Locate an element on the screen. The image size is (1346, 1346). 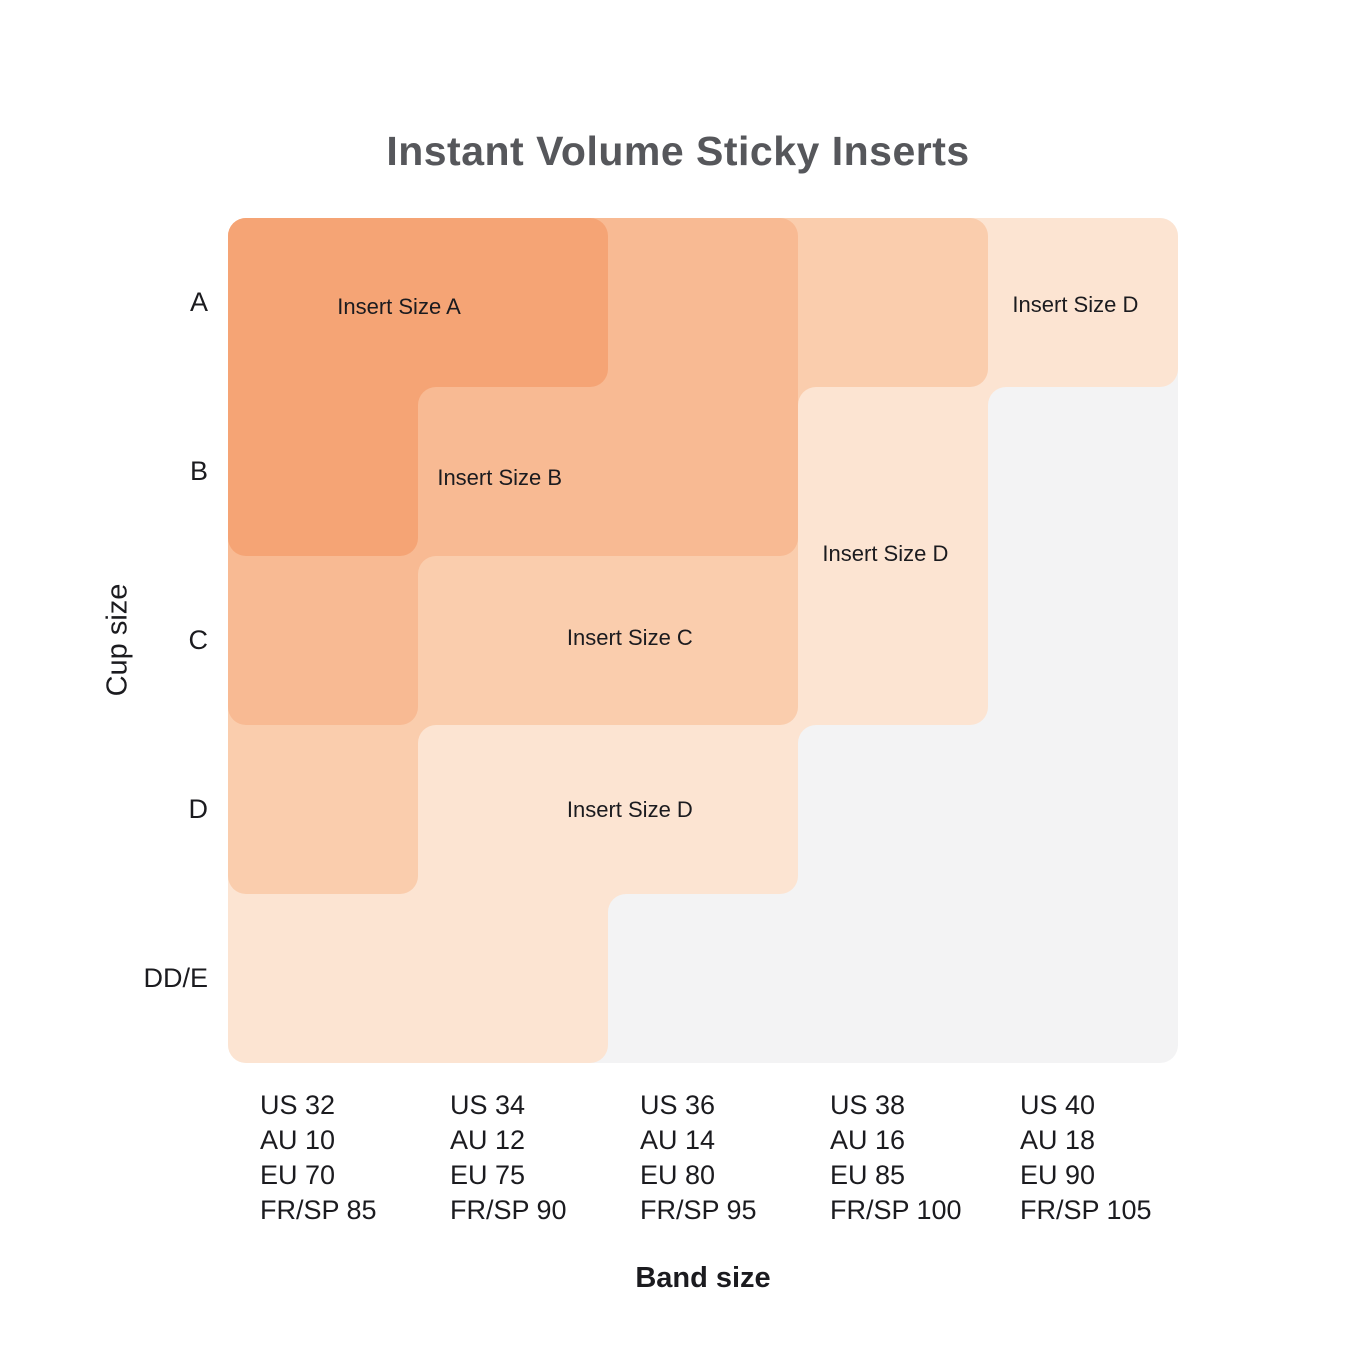
band-size-label-5: US 40 AU 18 EU 90 FR/SP 105 is located at coordinates (1107, 1158).